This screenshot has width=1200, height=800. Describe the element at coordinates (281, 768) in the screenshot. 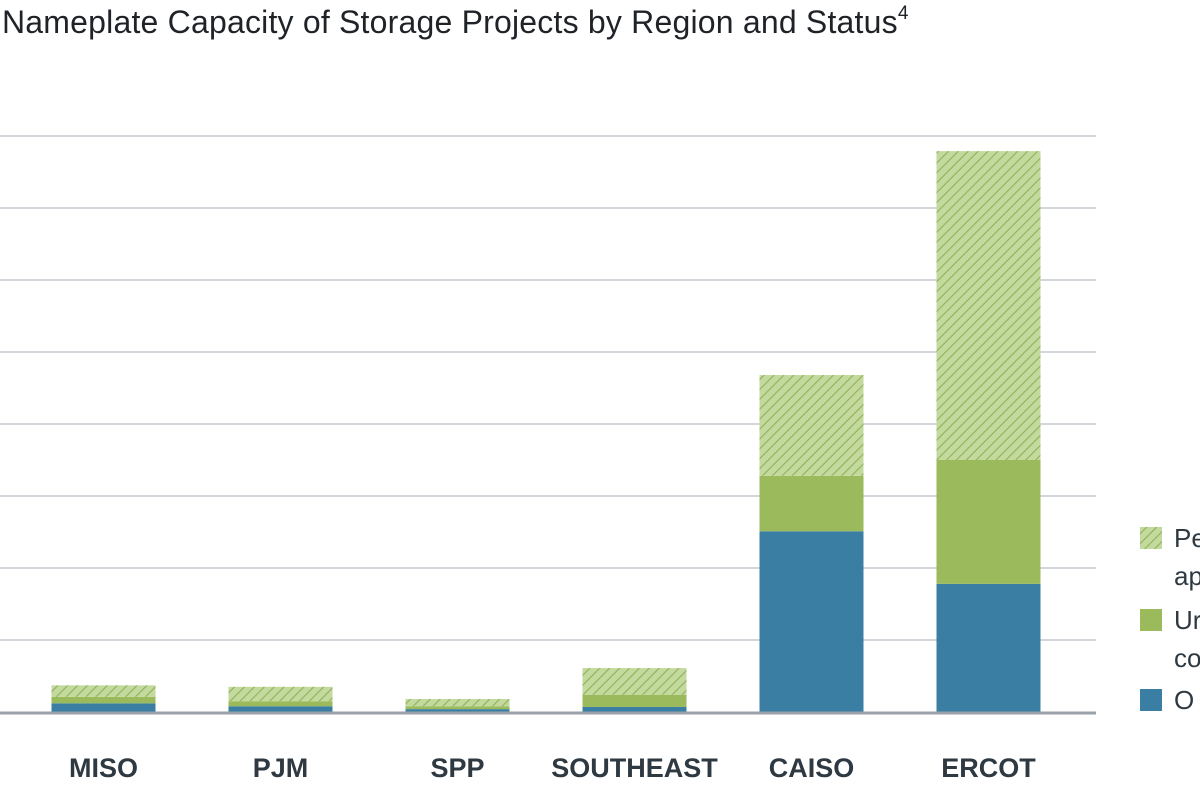

I see `x-tick-label-pjm: PJM` at that location.